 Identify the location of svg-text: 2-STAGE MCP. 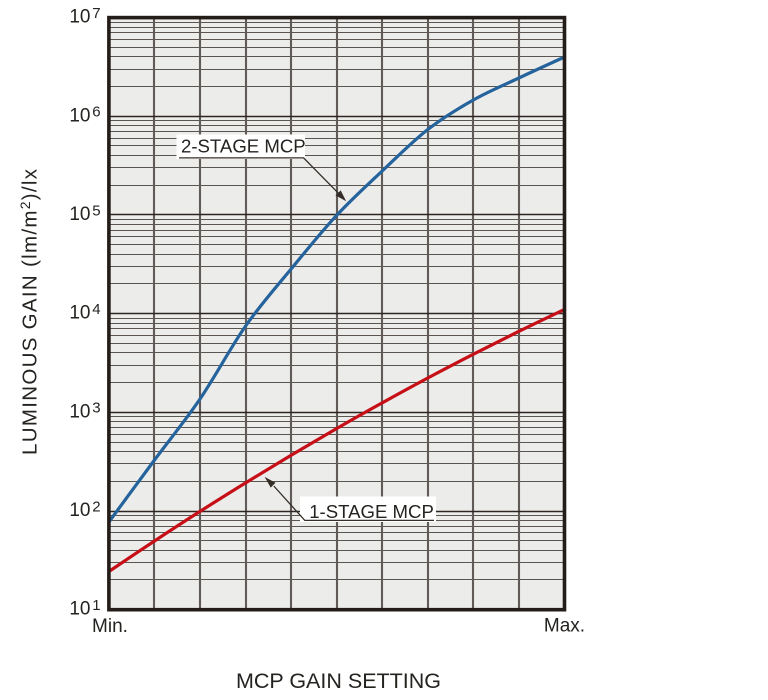
(243, 146).